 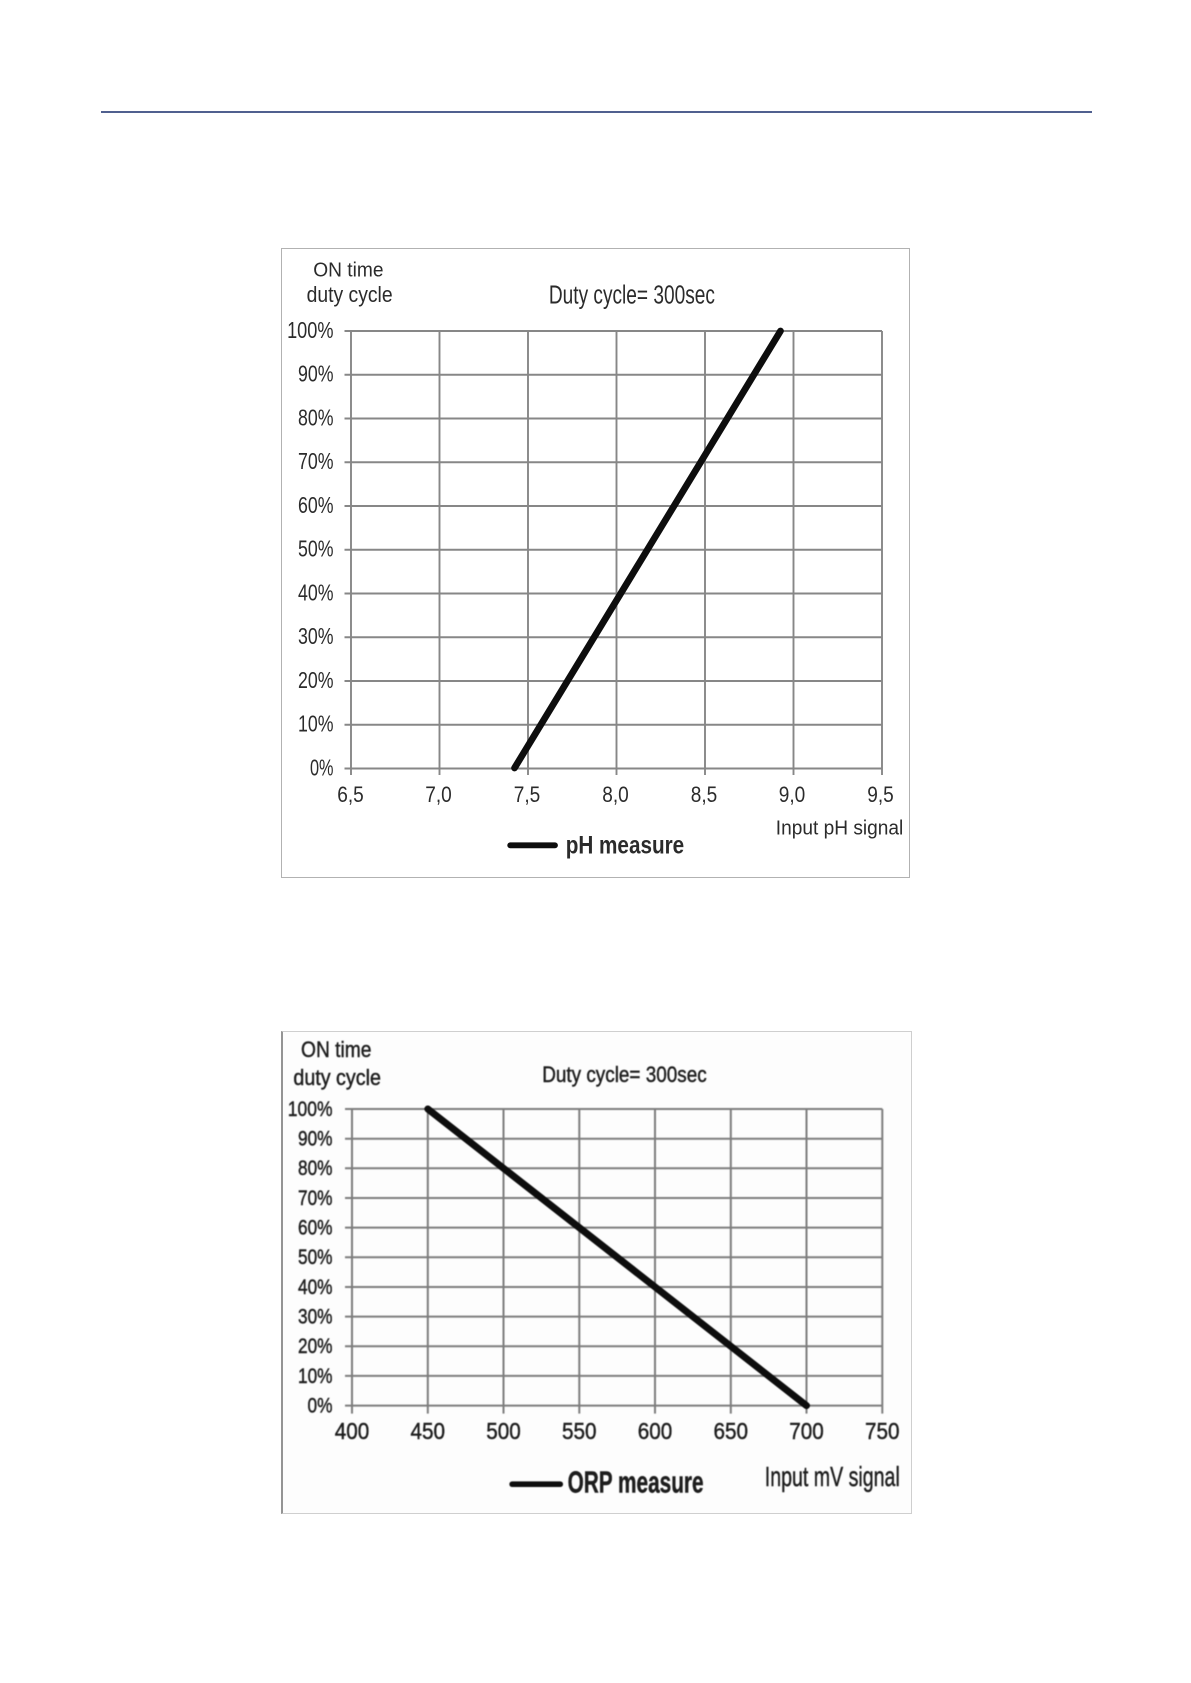 What do you see at coordinates (636, 1482) in the screenshot?
I see `svg-text: ORP measure` at bounding box center [636, 1482].